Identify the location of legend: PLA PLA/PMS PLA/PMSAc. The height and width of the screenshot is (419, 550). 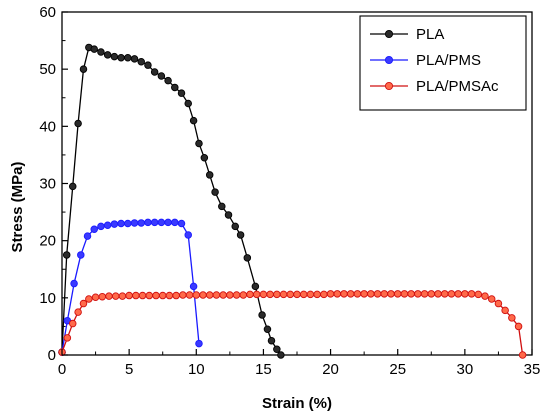
(443, 63).